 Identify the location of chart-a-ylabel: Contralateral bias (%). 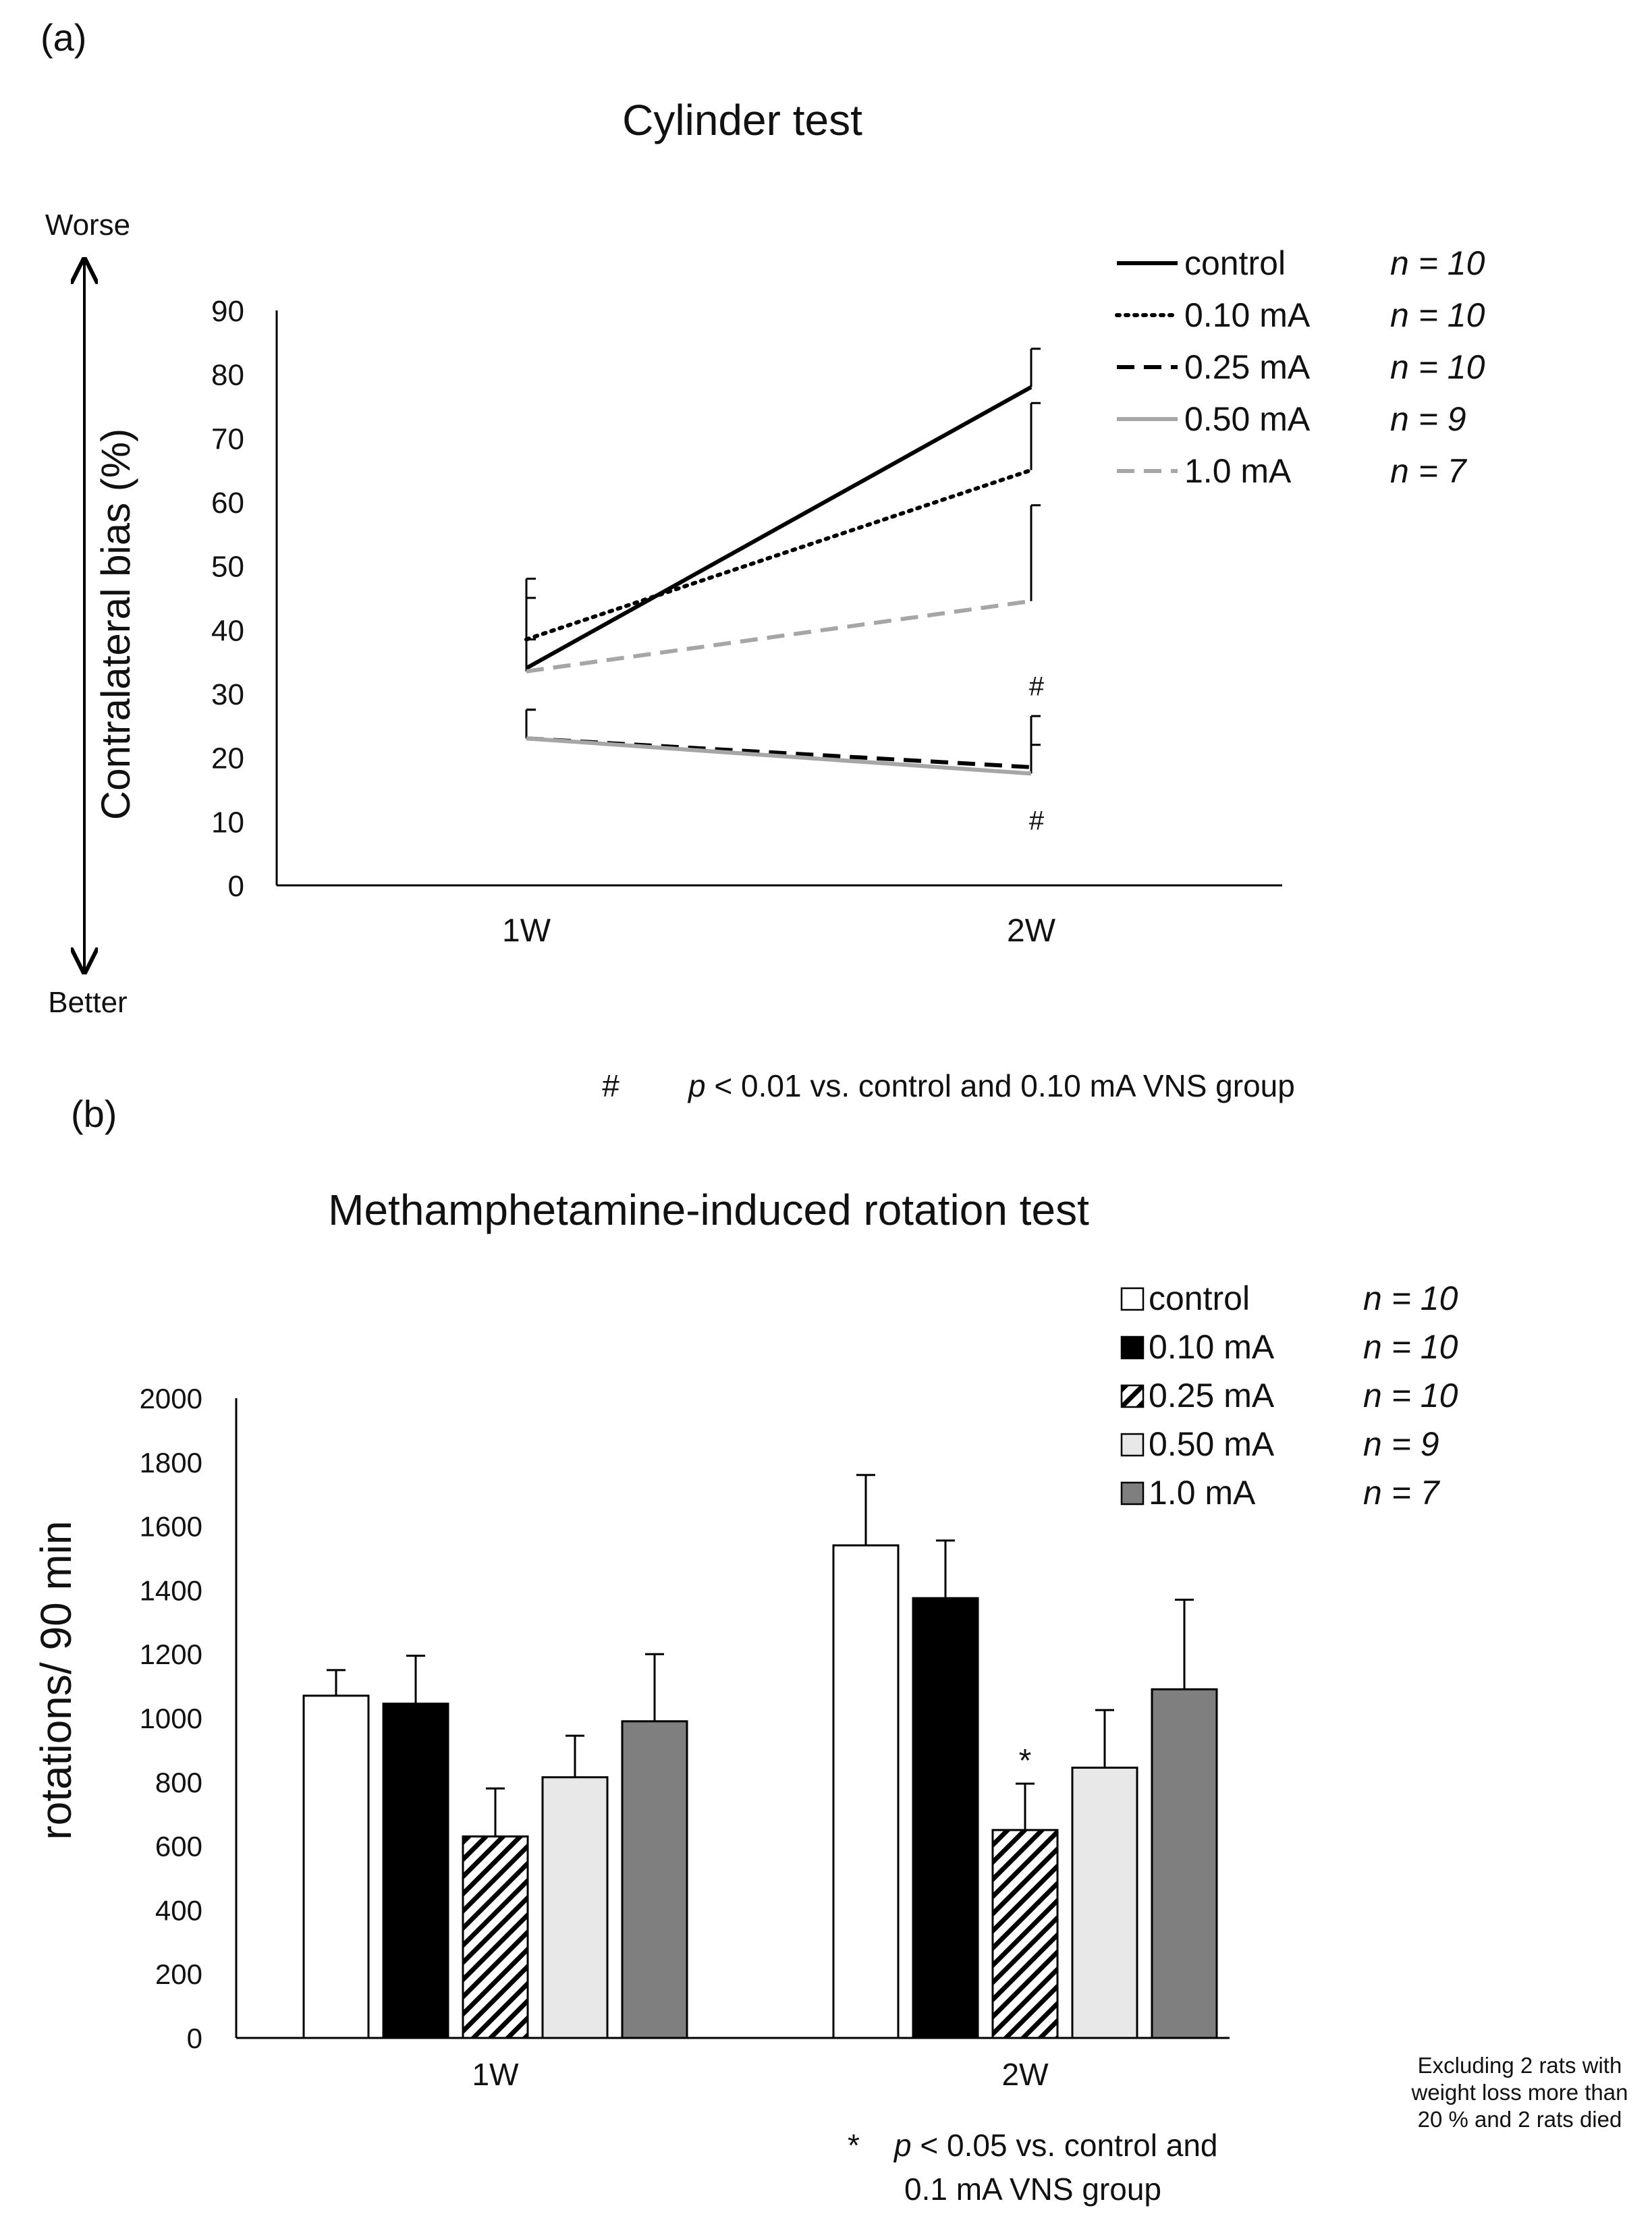
(116, 625).